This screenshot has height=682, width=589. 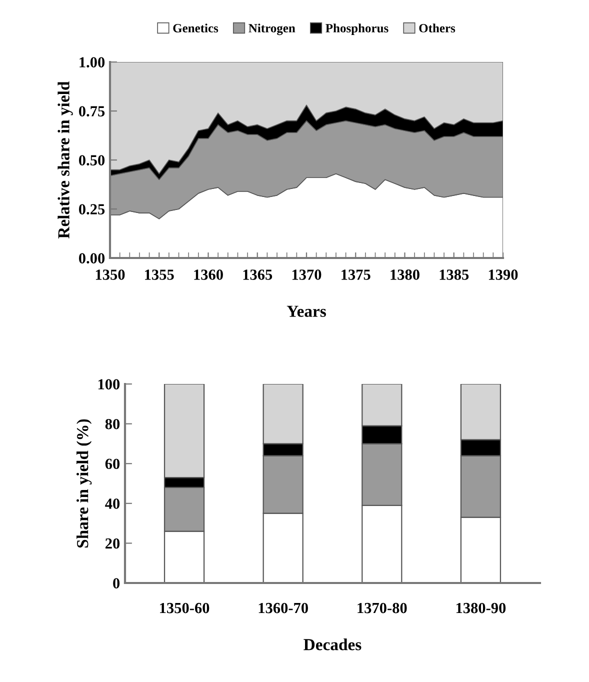 I want to click on x-tick-label: 1360-70, so click(x=283, y=608).